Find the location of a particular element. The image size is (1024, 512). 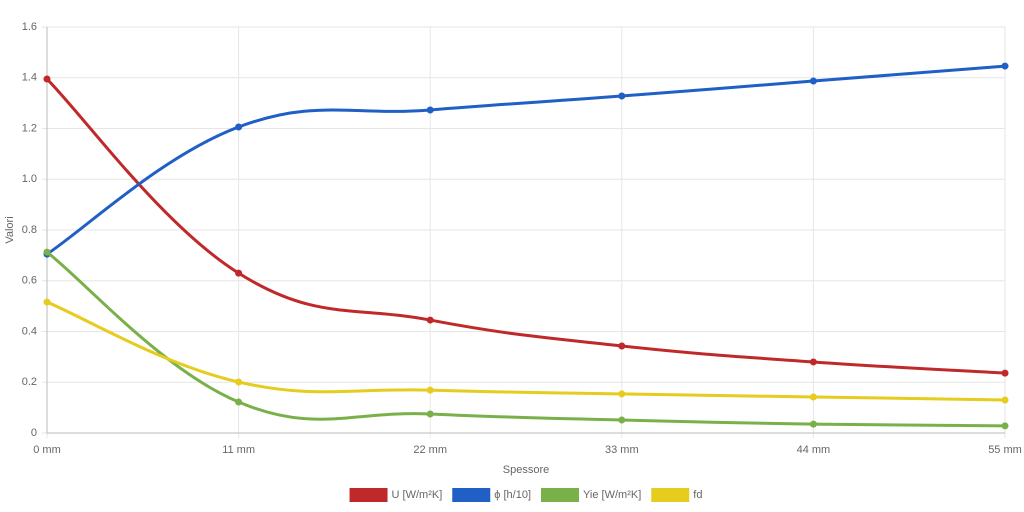

x-tick-label: 22 mm is located at coordinates (430, 450).